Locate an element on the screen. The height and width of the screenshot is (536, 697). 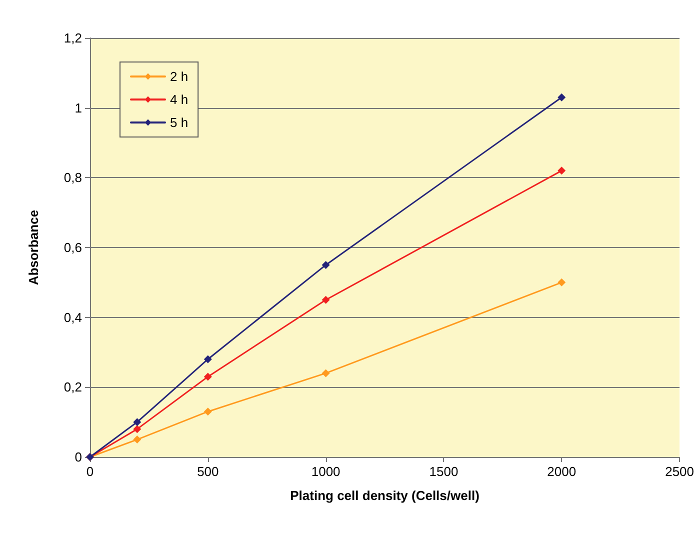
y-tick-label: 0,8 is located at coordinates (73, 178).